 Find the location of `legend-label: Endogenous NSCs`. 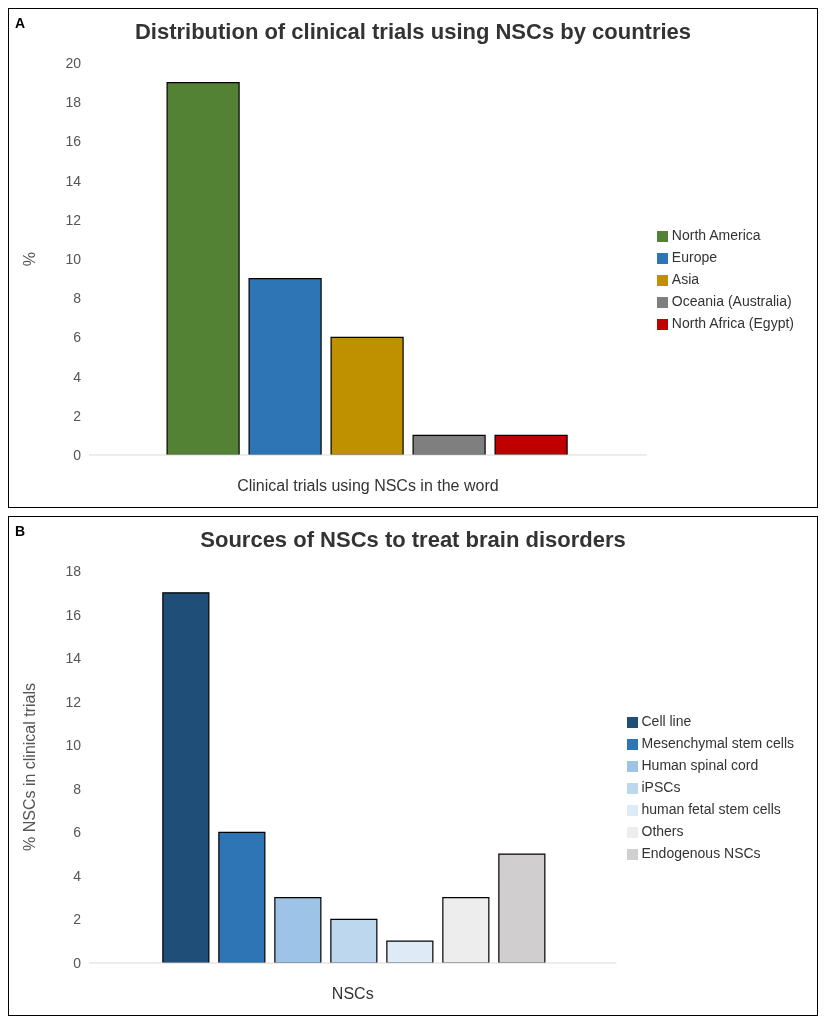

legend-label: Endogenous NSCs is located at coordinates (701, 853).